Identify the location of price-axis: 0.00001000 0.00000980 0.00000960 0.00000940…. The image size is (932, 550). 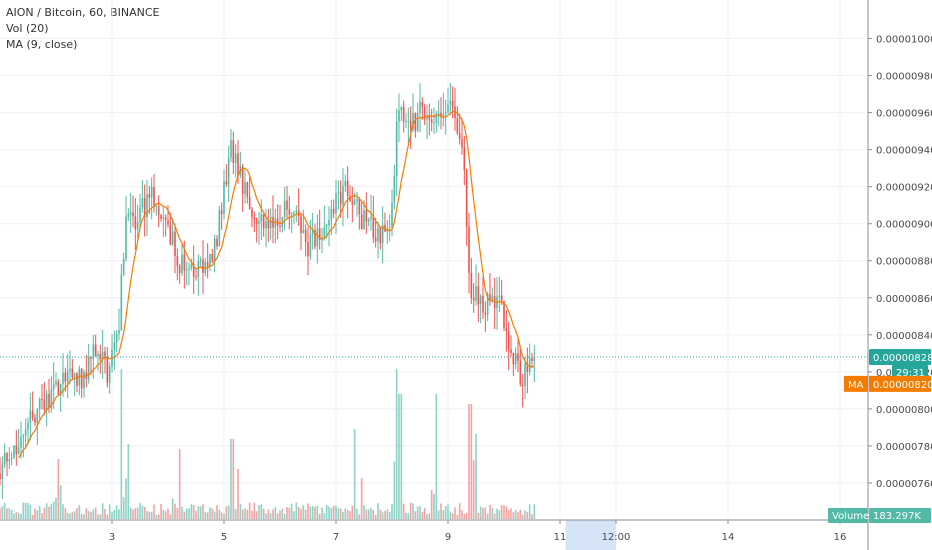
(900, 262).